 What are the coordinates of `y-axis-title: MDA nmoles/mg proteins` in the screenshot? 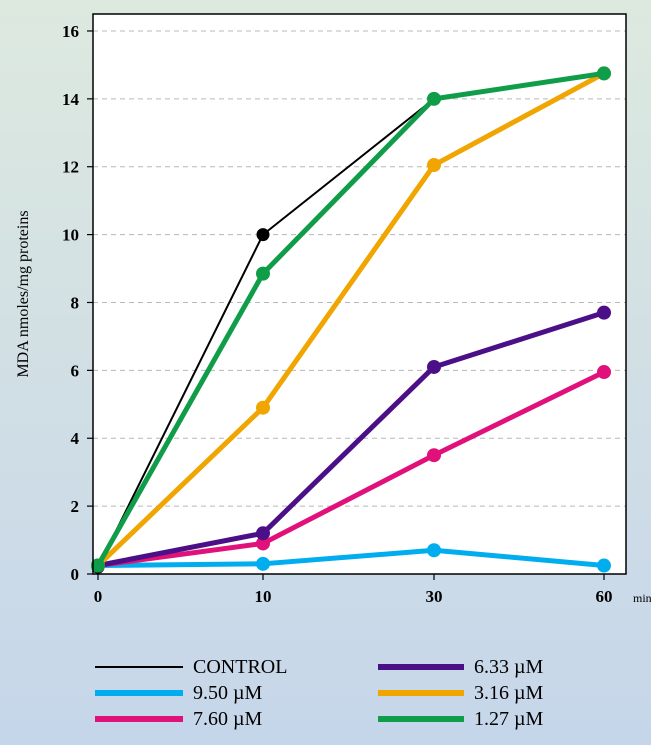 It's located at (23, 293).